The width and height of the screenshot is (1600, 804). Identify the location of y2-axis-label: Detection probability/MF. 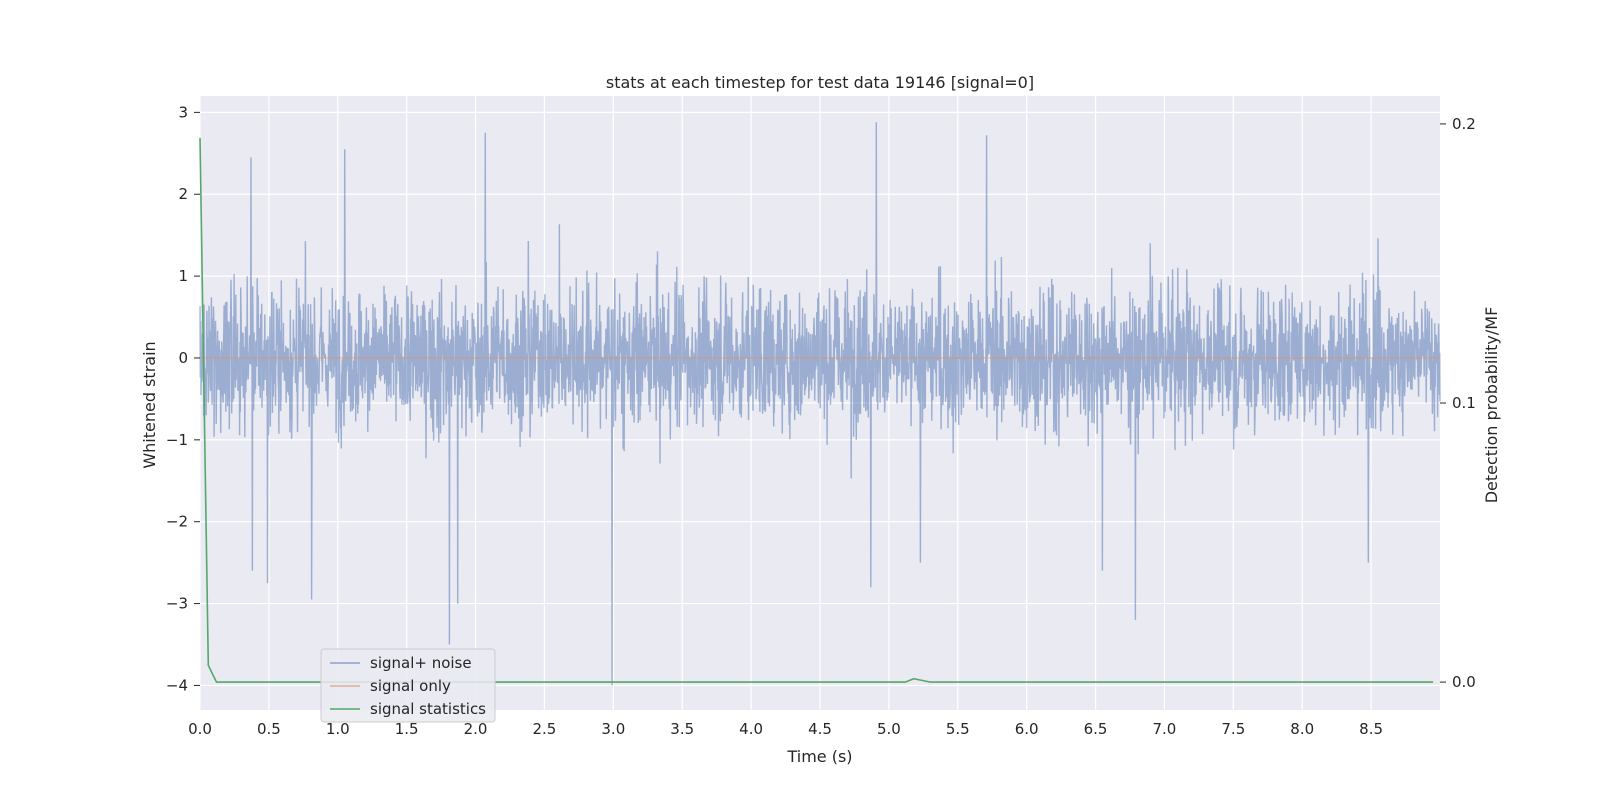
(1491, 405).